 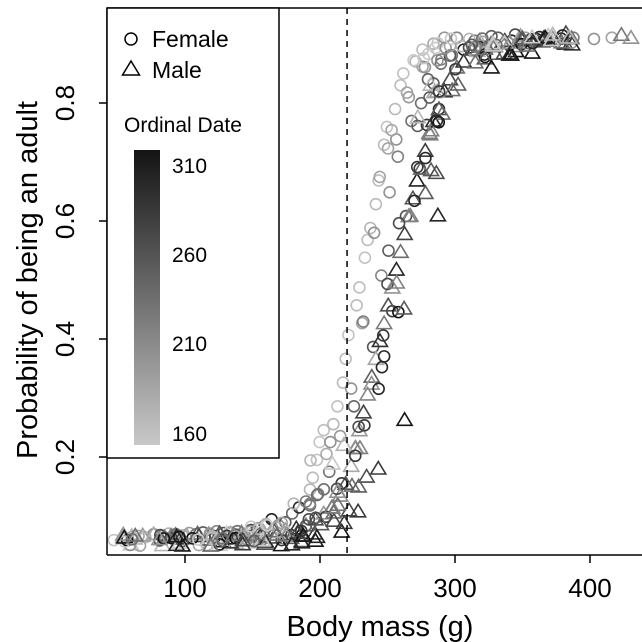 What do you see at coordinates (387, 598) in the screenshot?
I see `x-axis: 100 200 300 400 Body mass (g)` at bounding box center [387, 598].